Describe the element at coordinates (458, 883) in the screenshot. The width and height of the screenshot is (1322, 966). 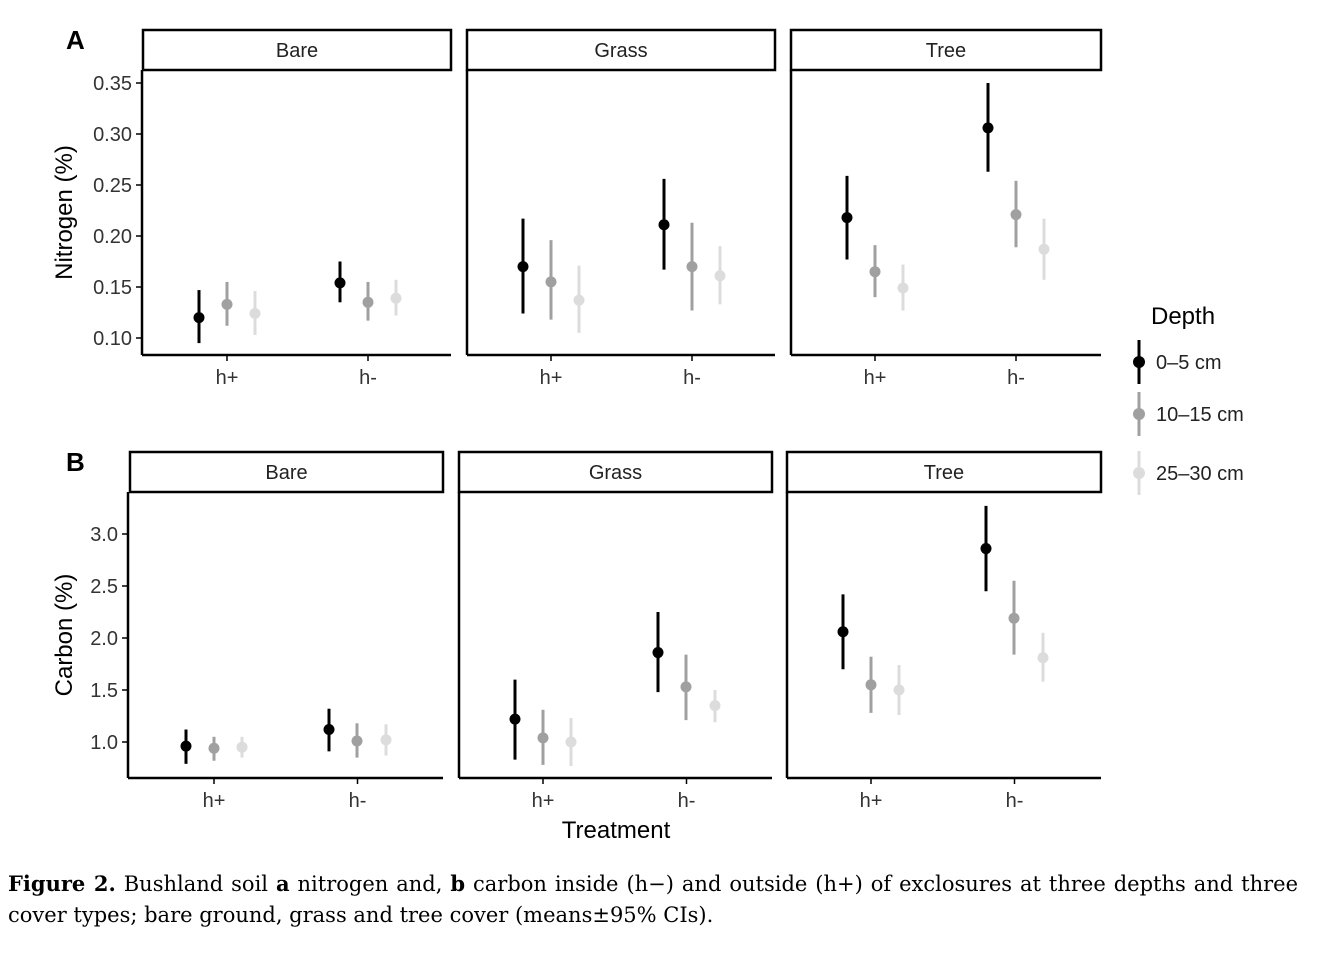
I see `caption-panel-ref: b` at that location.